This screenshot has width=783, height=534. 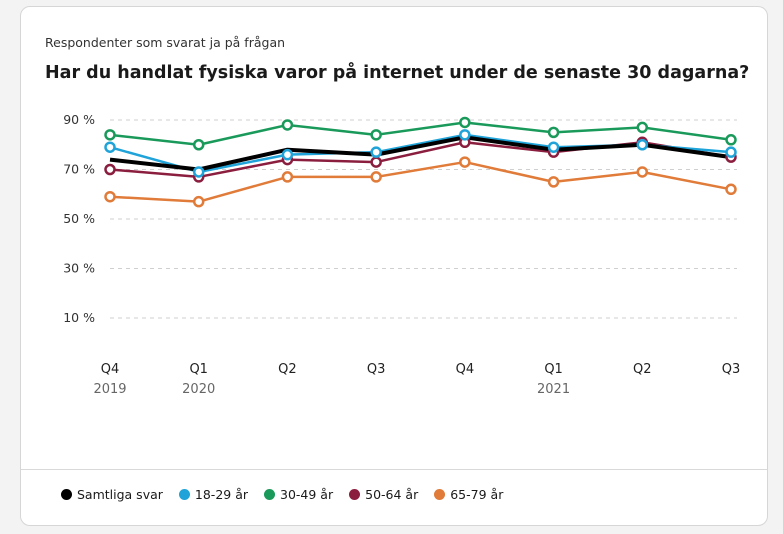 I want to click on legend-label: Samtliga svar, so click(x=120, y=494).